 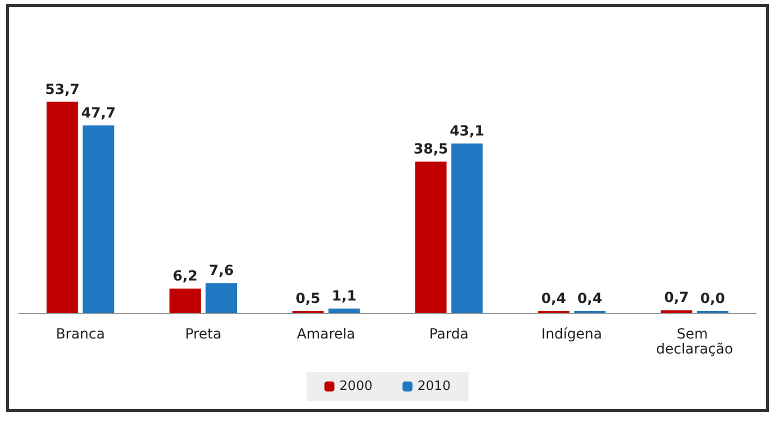 What do you see at coordinates (308, 299) in the screenshot?
I see `data-label: 0,5` at bounding box center [308, 299].